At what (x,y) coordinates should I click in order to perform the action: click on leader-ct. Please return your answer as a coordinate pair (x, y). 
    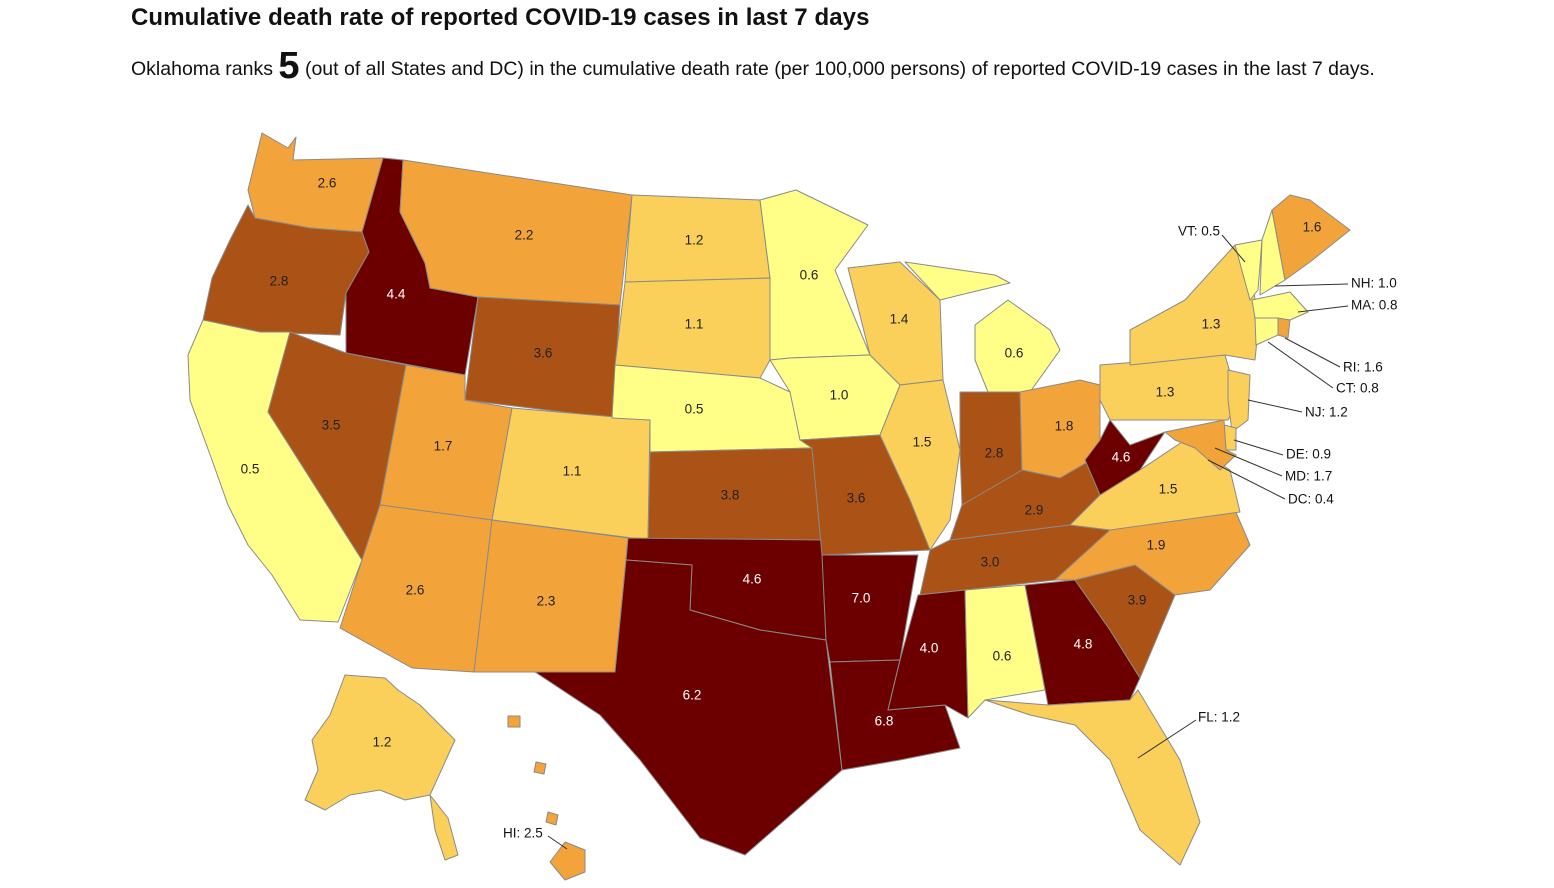
    Looking at the image, I should click on (1300, 365).